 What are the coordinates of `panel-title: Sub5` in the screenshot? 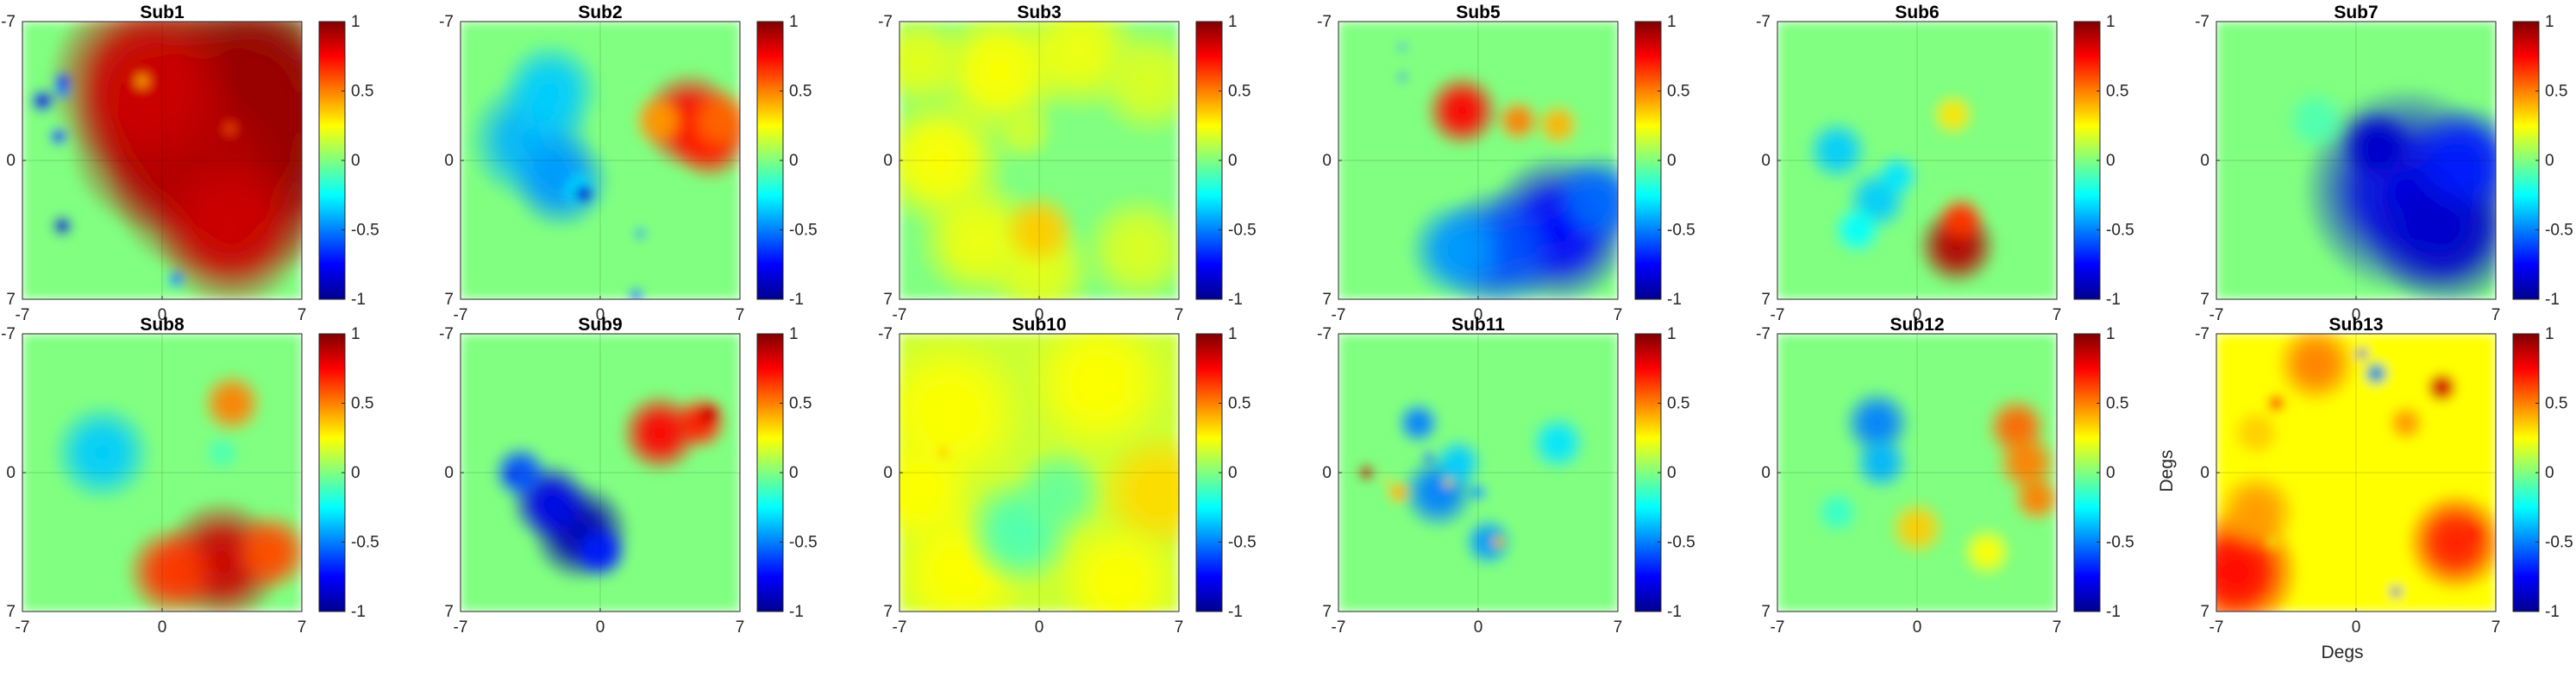 It's located at (1478, 13).